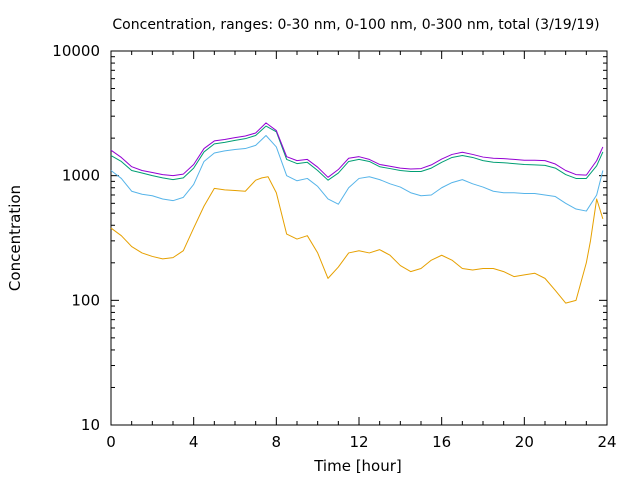 This screenshot has height=480, width=640. What do you see at coordinates (111, 442) in the screenshot?
I see `x-tick-label: 0` at bounding box center [111, 442].